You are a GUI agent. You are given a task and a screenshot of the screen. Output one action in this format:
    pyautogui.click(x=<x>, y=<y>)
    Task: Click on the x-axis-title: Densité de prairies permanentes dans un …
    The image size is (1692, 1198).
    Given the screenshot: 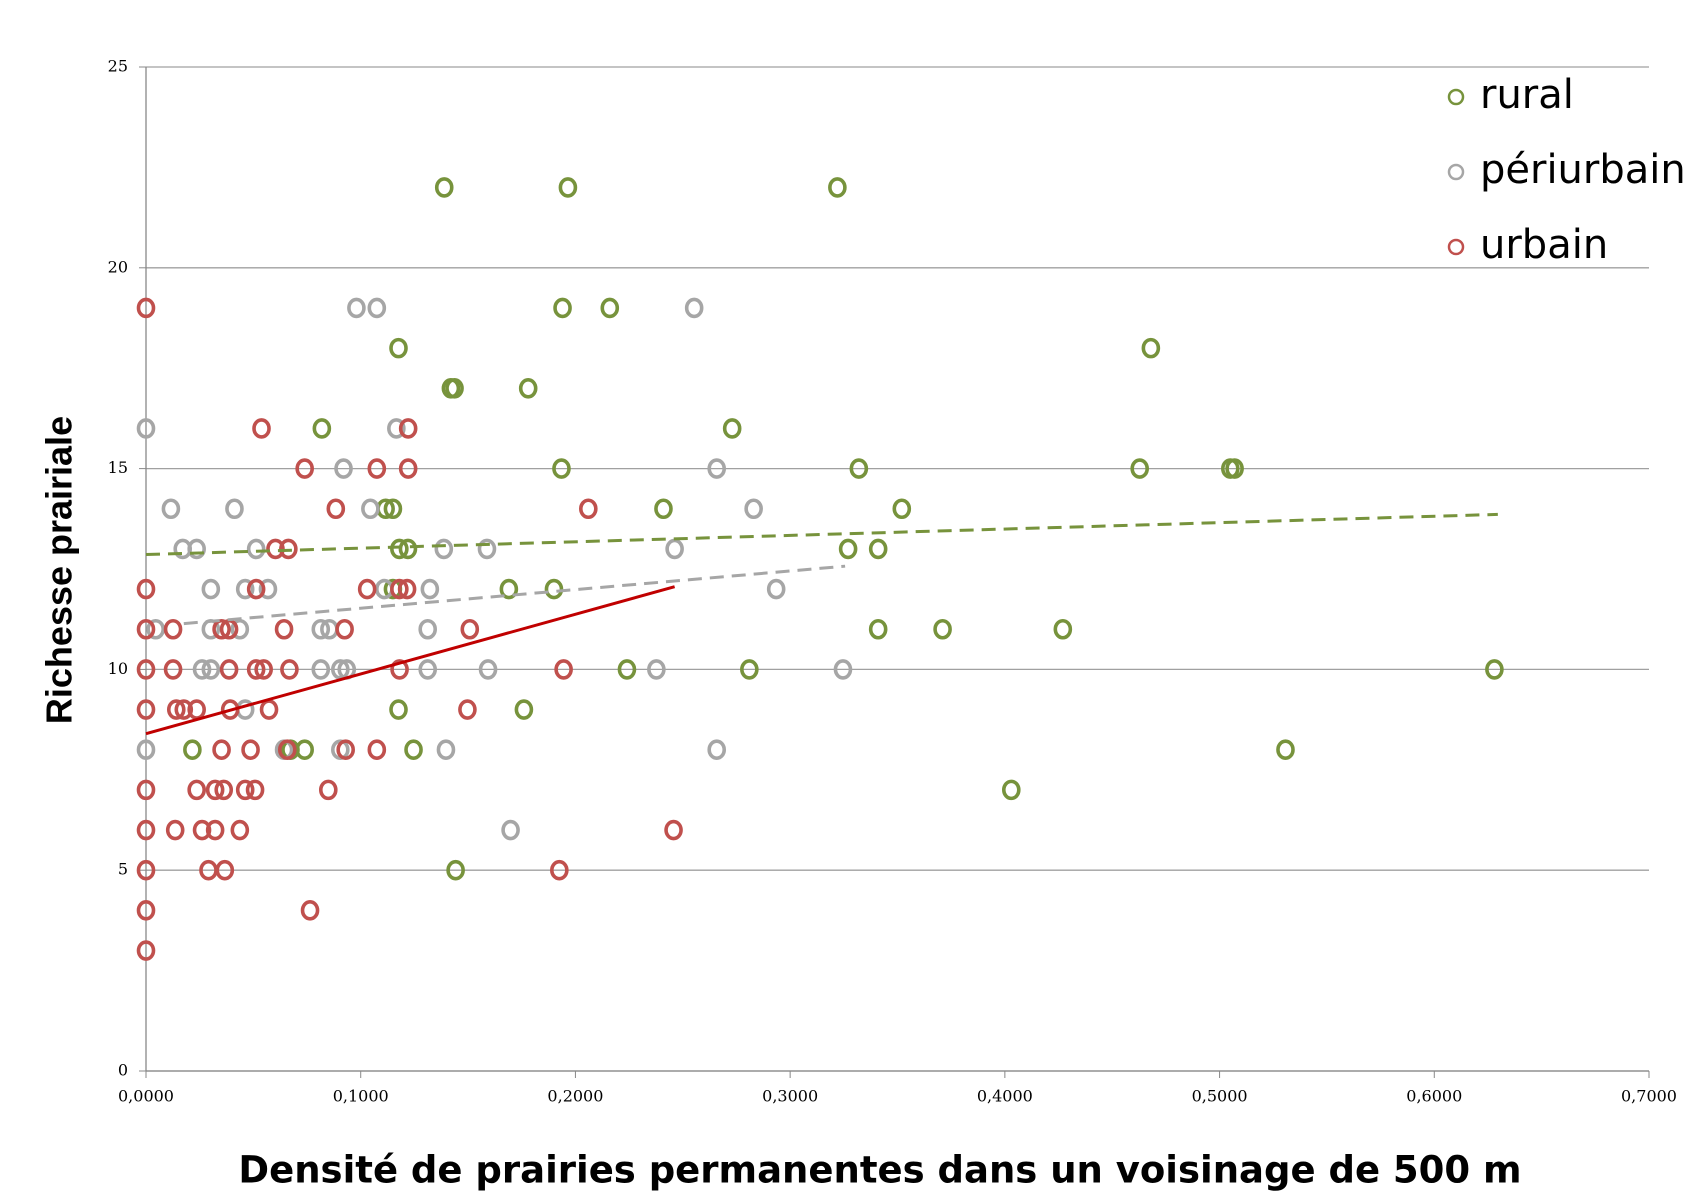 What is the action you would take?
    pyautogui.click(x=879, y=1170)
    